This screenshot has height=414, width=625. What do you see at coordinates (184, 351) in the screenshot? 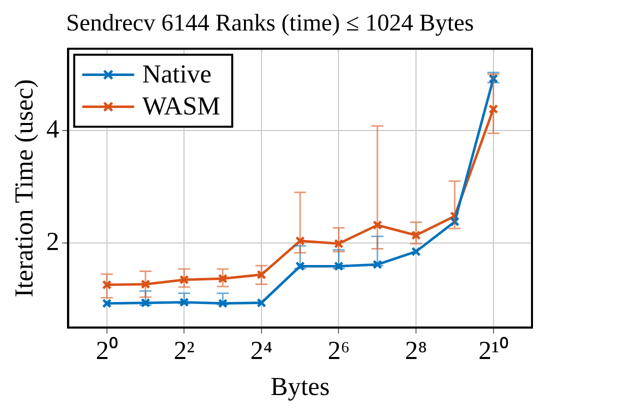
I see `x-tick-label: 2²` at bounding box center [184, 351].